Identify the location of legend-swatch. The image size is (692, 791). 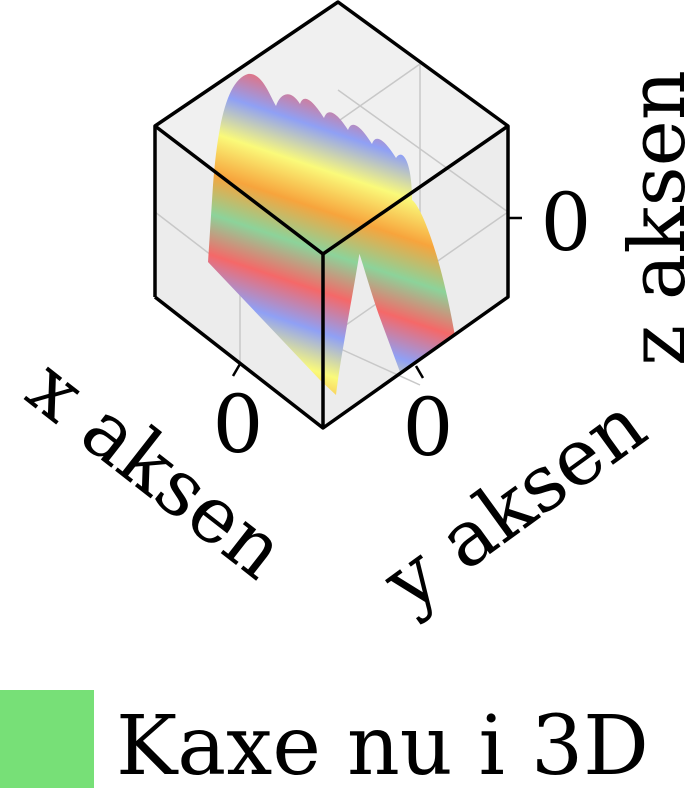
(47, 739).